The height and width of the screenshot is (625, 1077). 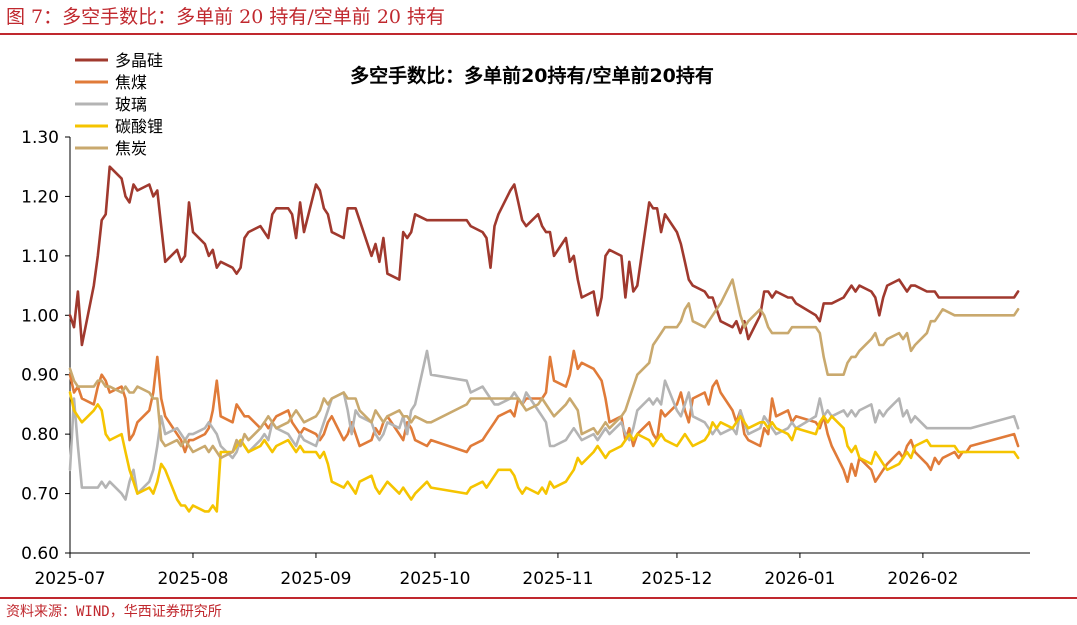 What do you see at coordinates (676, 579) in the screenshot?
I see `x-tick-label: 2025-12` at bounding box center [676, 579].